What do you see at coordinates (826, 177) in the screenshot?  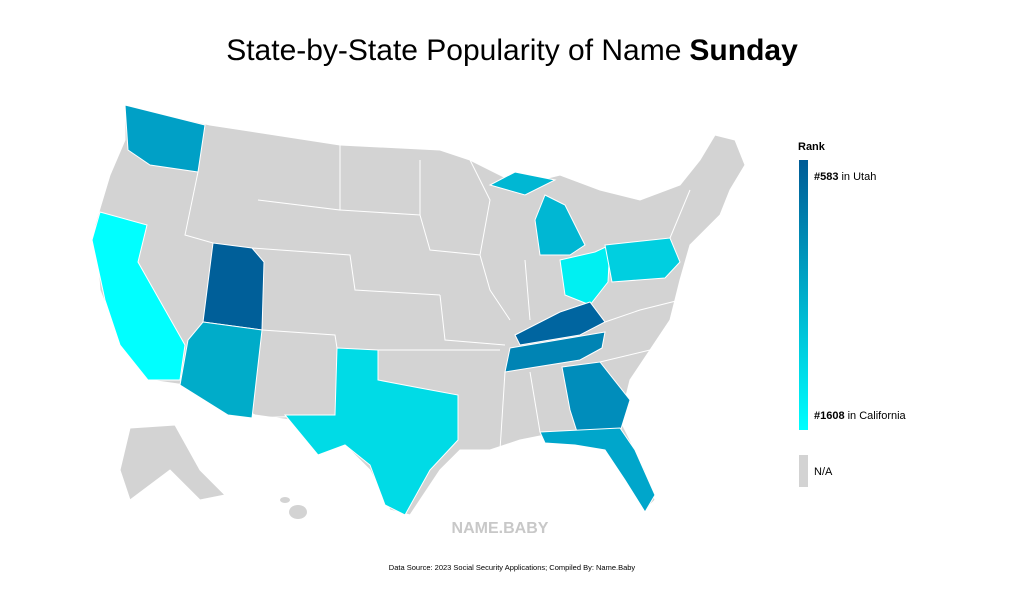 I see `legend-top-rank: #583` at bounding box center [826, 177].